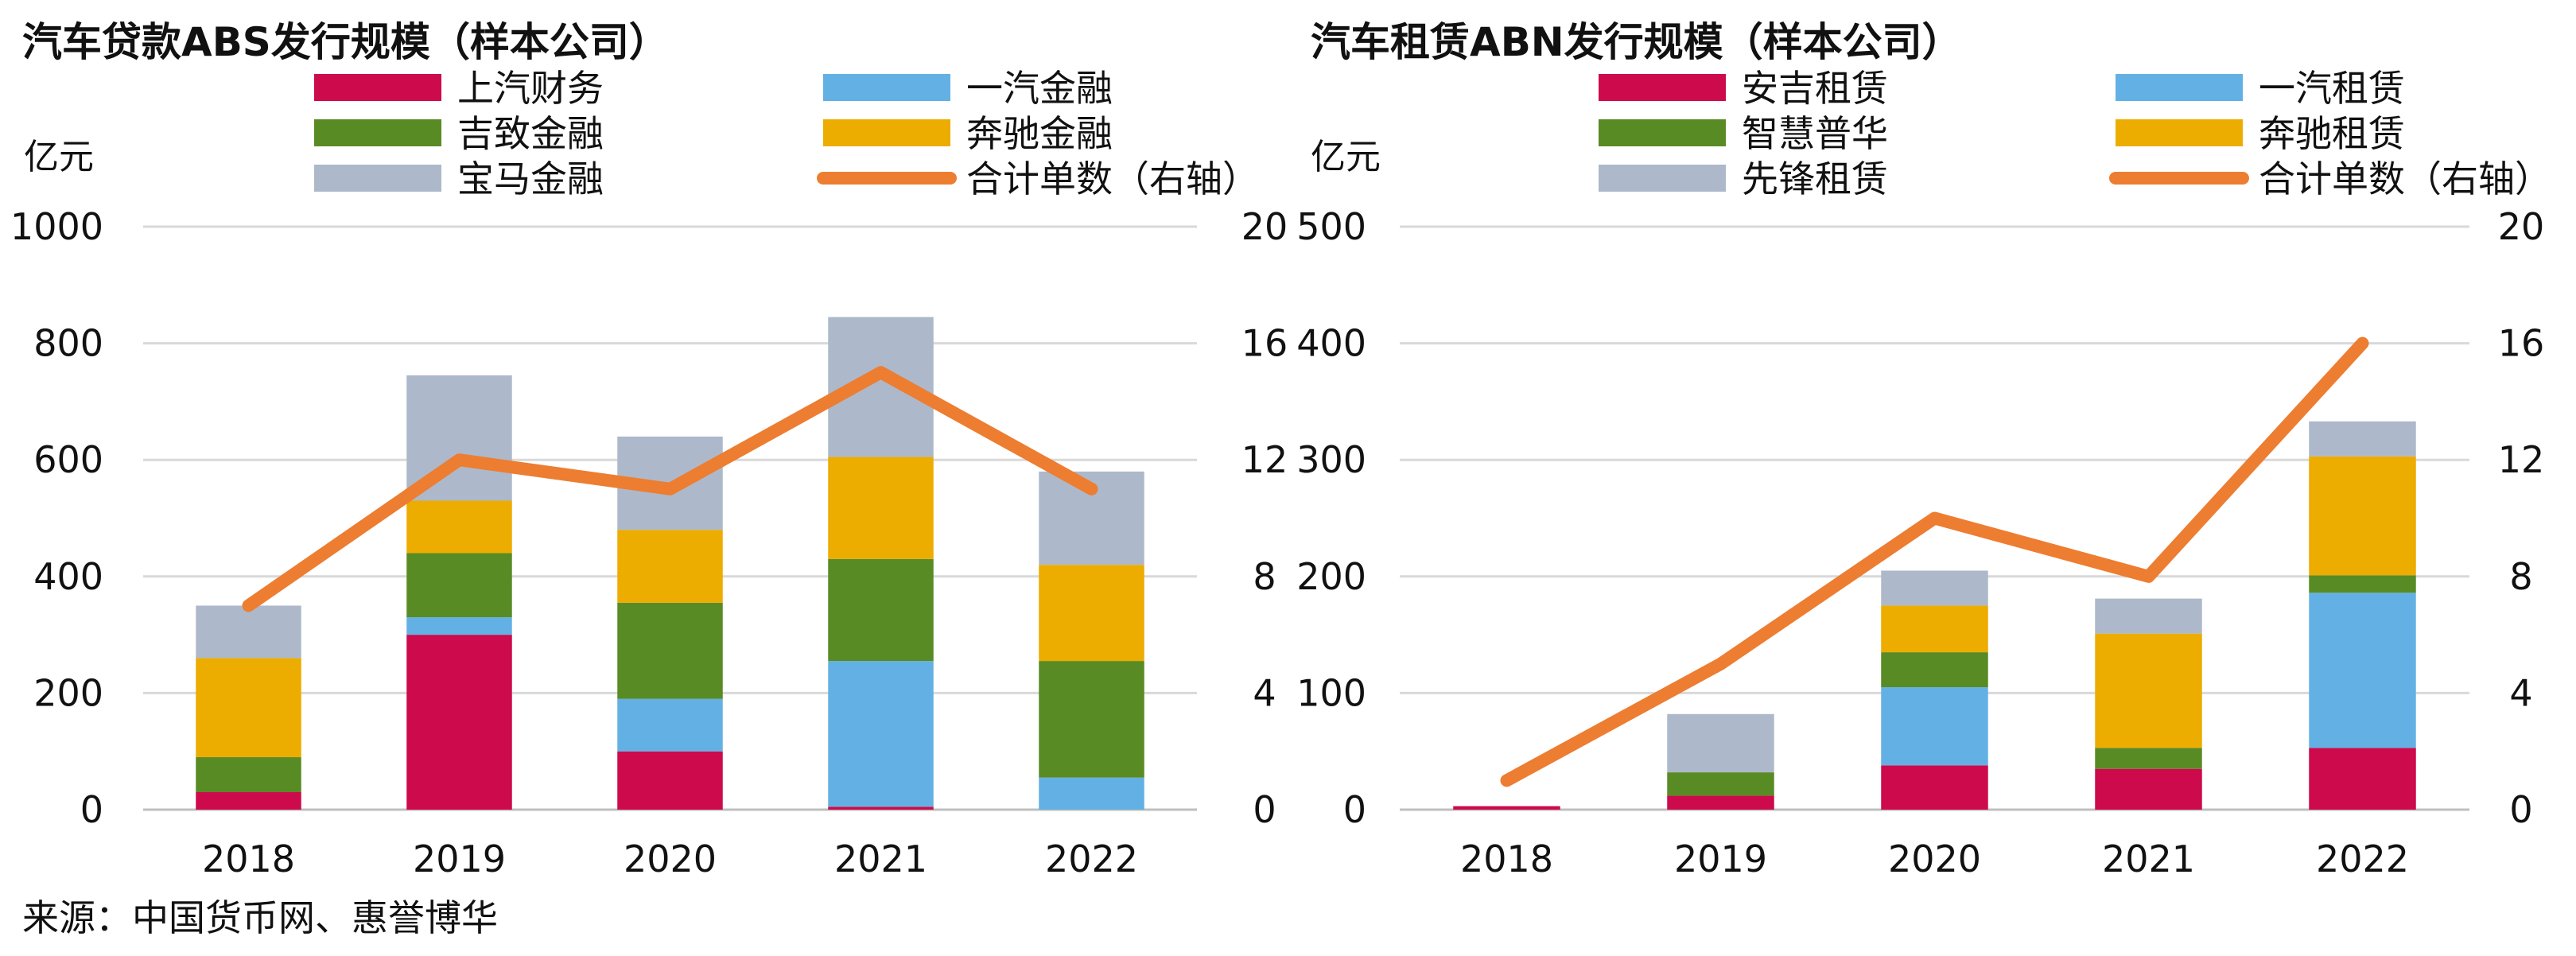 The image size is (2576, 956). I want to click on chart2-legend-label: 合计单数（右轴）, so click(2405, 178).